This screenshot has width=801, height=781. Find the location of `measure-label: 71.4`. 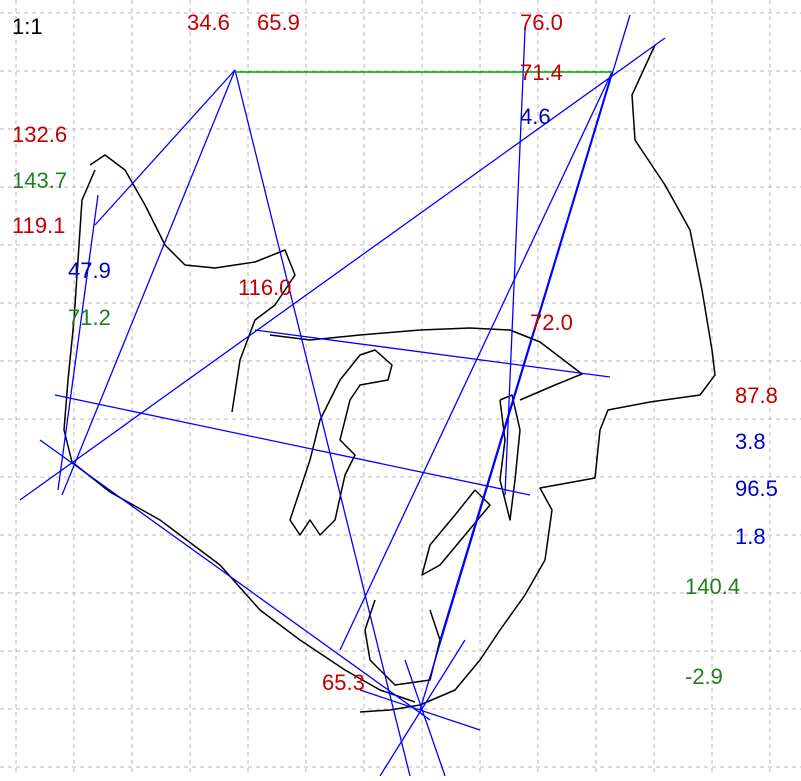

measure-label: 71.4 is located at coordinates (541, 72).